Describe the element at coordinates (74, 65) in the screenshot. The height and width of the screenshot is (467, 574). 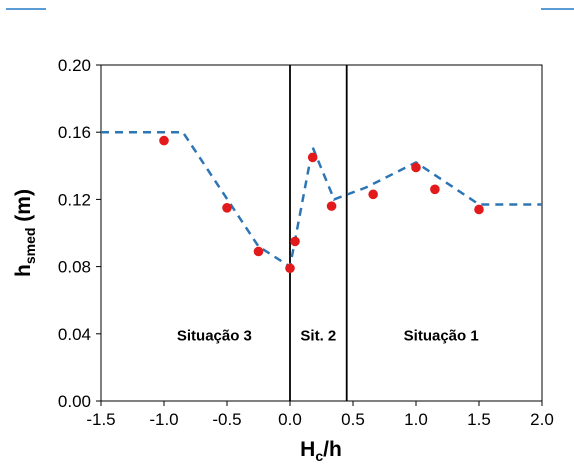
I see `y-tick-label: 0.20` at that location.